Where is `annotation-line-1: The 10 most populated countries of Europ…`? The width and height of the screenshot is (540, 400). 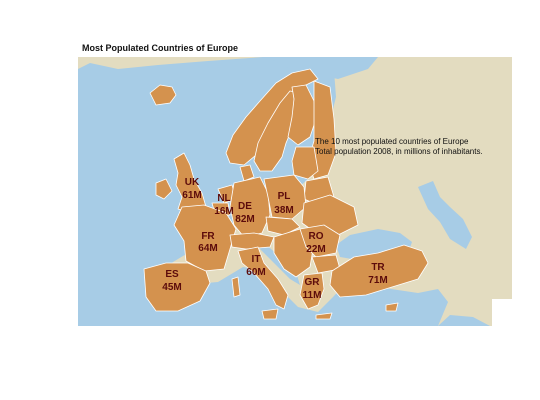 annotation-line-1: The 10 most populated countries of Europ… is located at coordinates (392, 141).